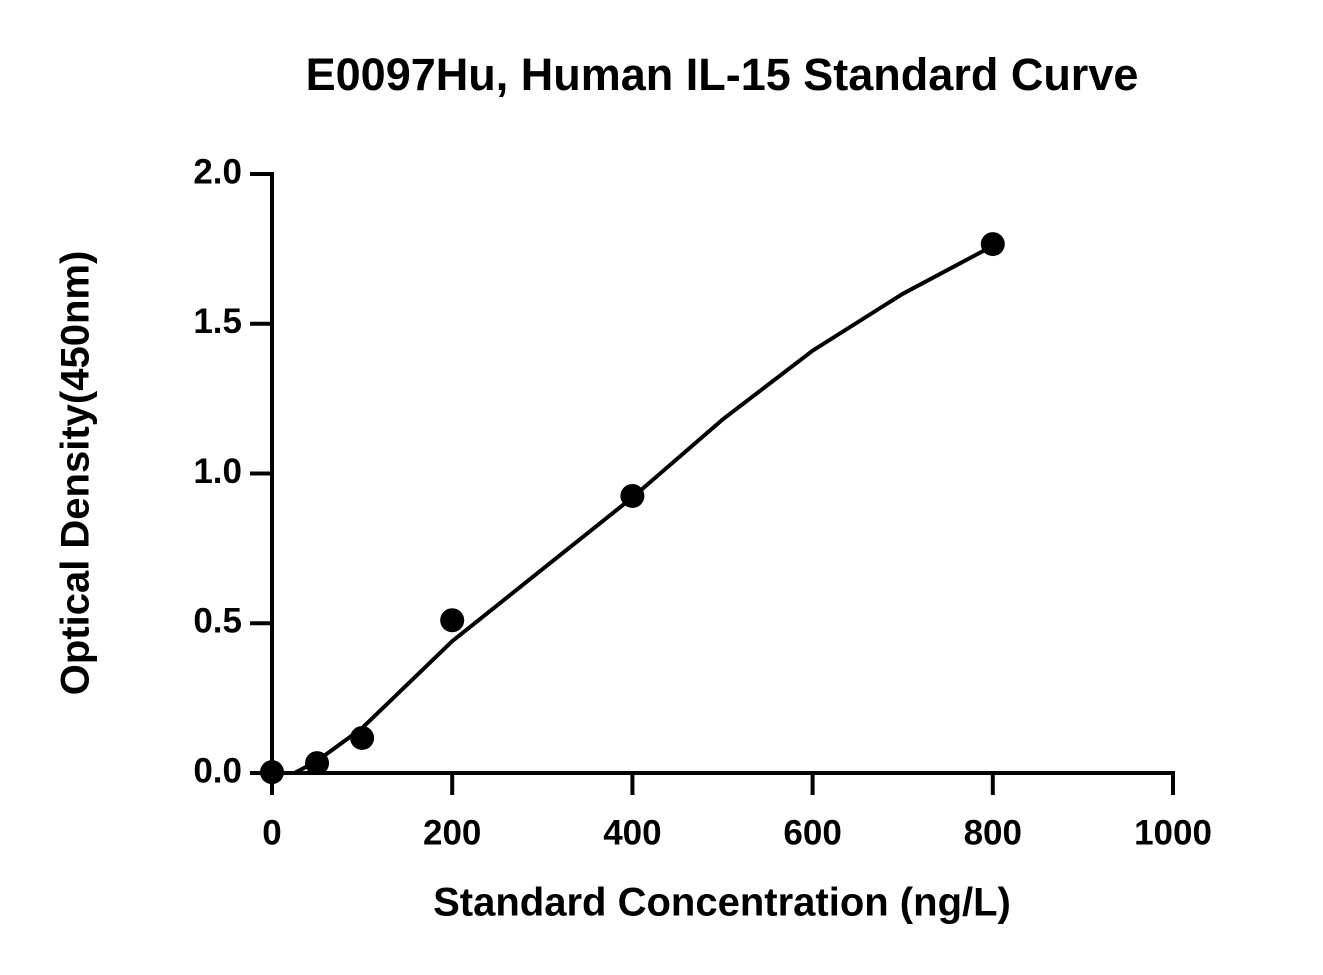 The height and width of the screenshot is (975, 1323). I want to click on y-tick-label: 1.5, so click(217, 321).